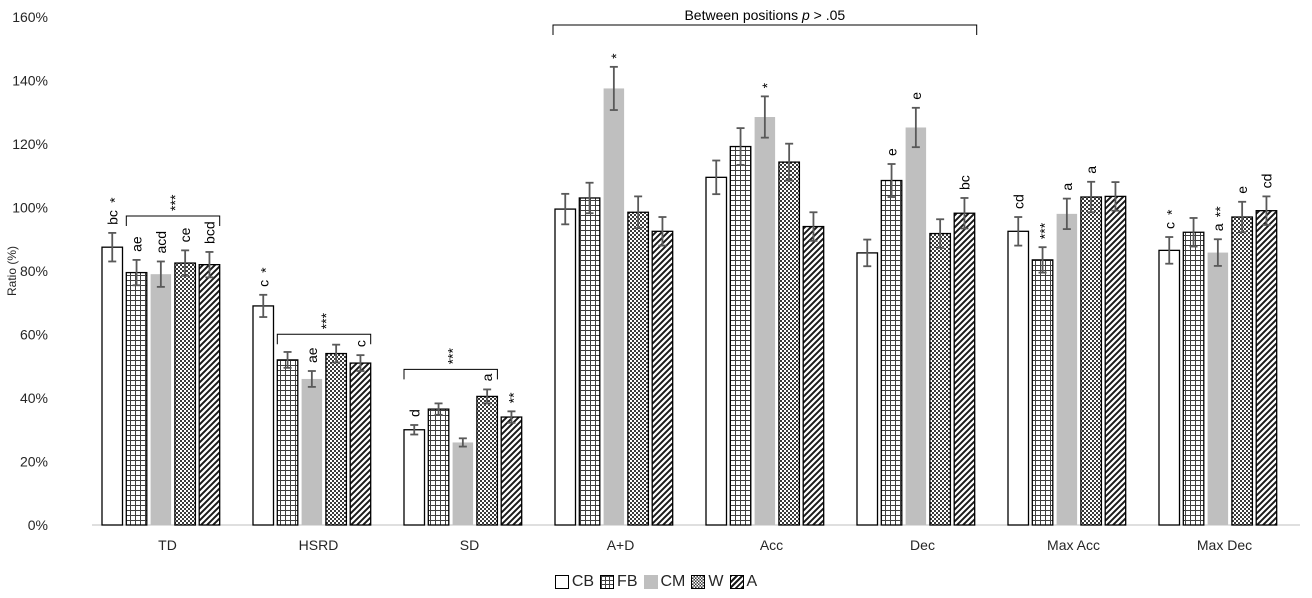 This screenshot has width=1312, height=598. What do you see at coordinates (627, 581) in the screenshot?
I see `legend-label: FB` at bounding box center [627, 581].